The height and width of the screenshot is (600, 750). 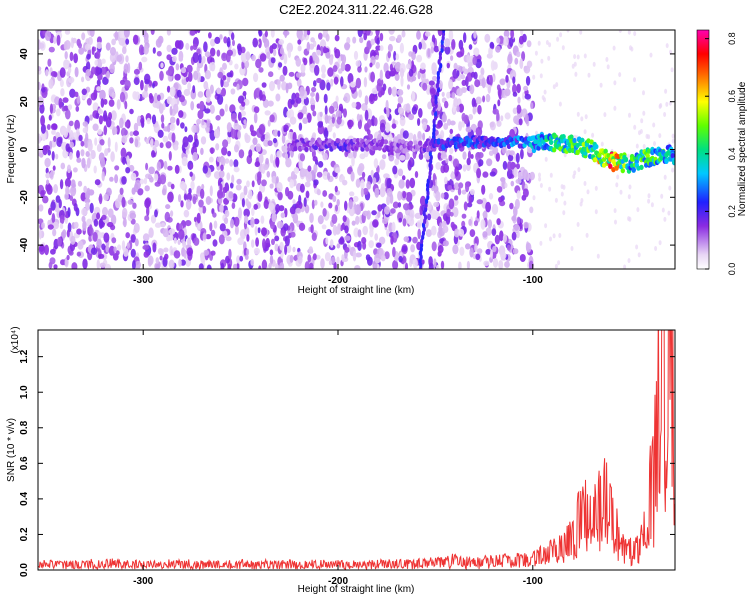 What do you see at coordinates (24, 392) in the screenshot?
I see `y-tick-label: 1.0` at bounding box center [24, 392].